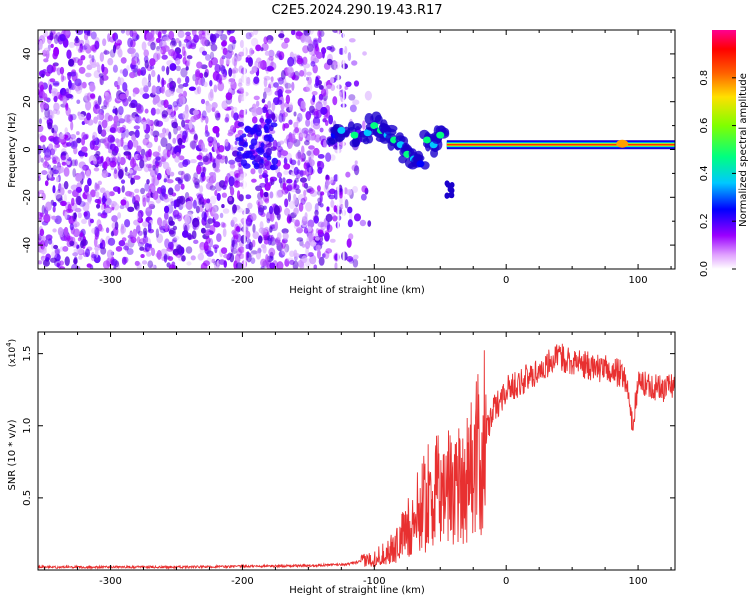 The image size is (750, 600). What do you see at coordinates (638, 581) in the screenshot?
I see `snr-x-tick-label: 100` at bounding box center [638, 581].